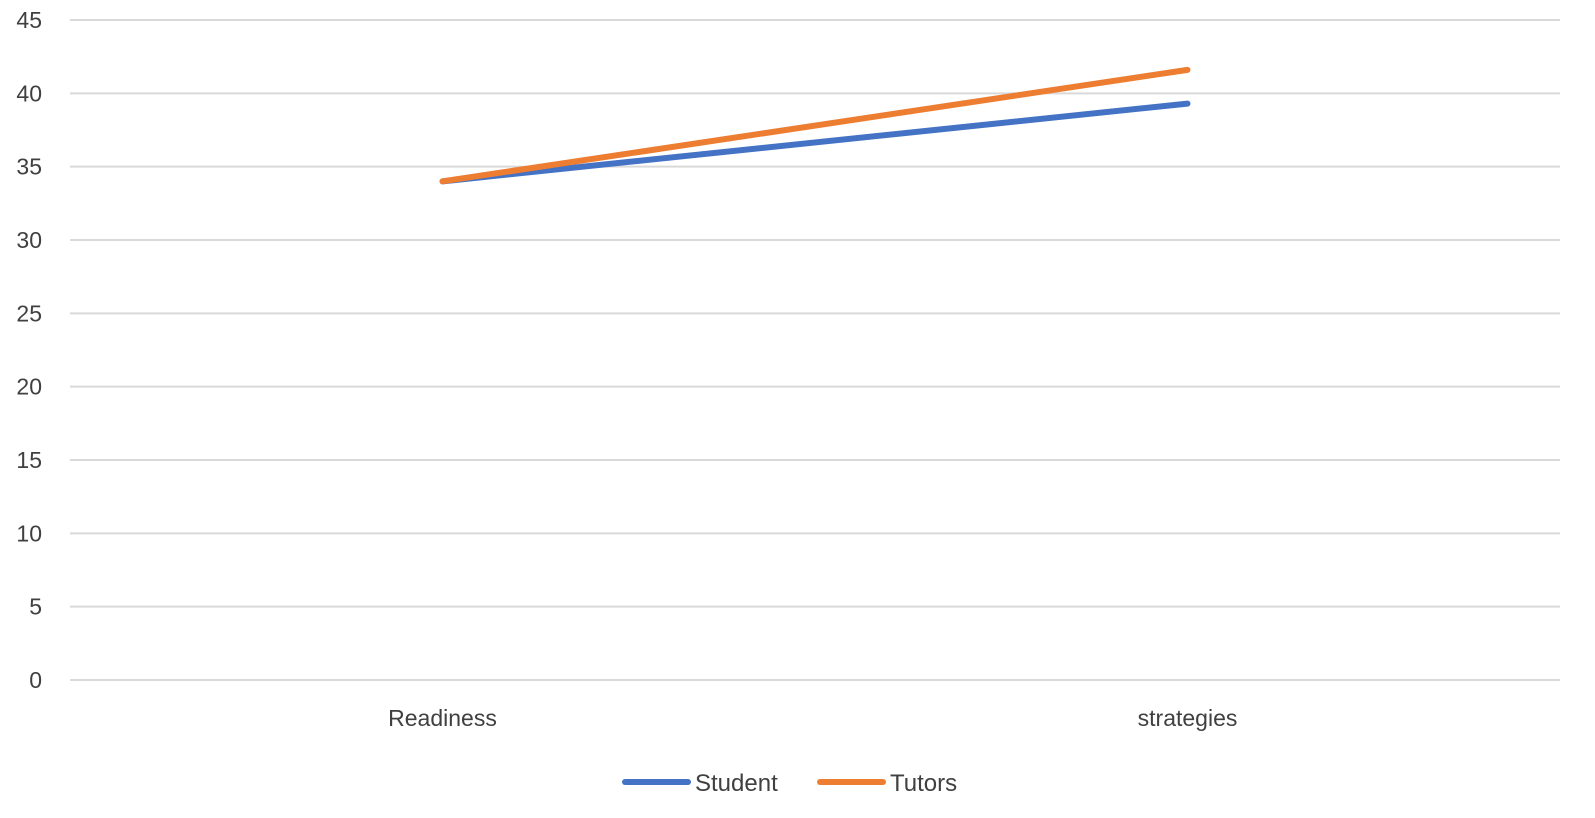 The image size is (1595, 818). I want to click on x-tick-label: Readiness, so click(442, 718).